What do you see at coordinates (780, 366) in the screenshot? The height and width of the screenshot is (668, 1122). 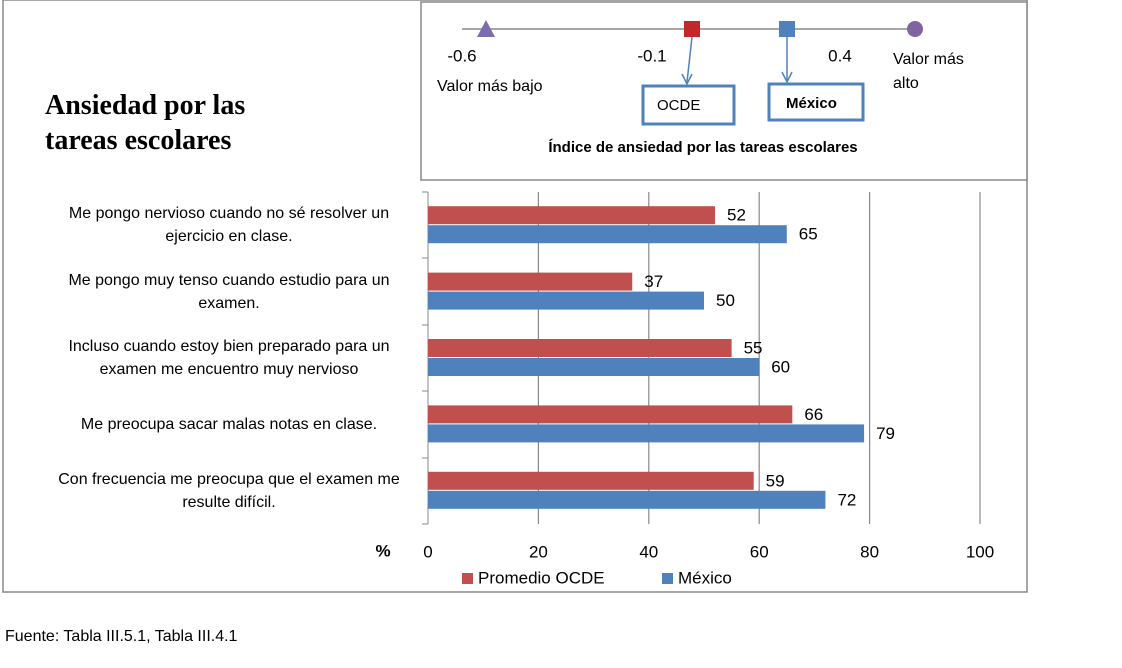 I see `data-label: 60` at bounding box center [780, 366].